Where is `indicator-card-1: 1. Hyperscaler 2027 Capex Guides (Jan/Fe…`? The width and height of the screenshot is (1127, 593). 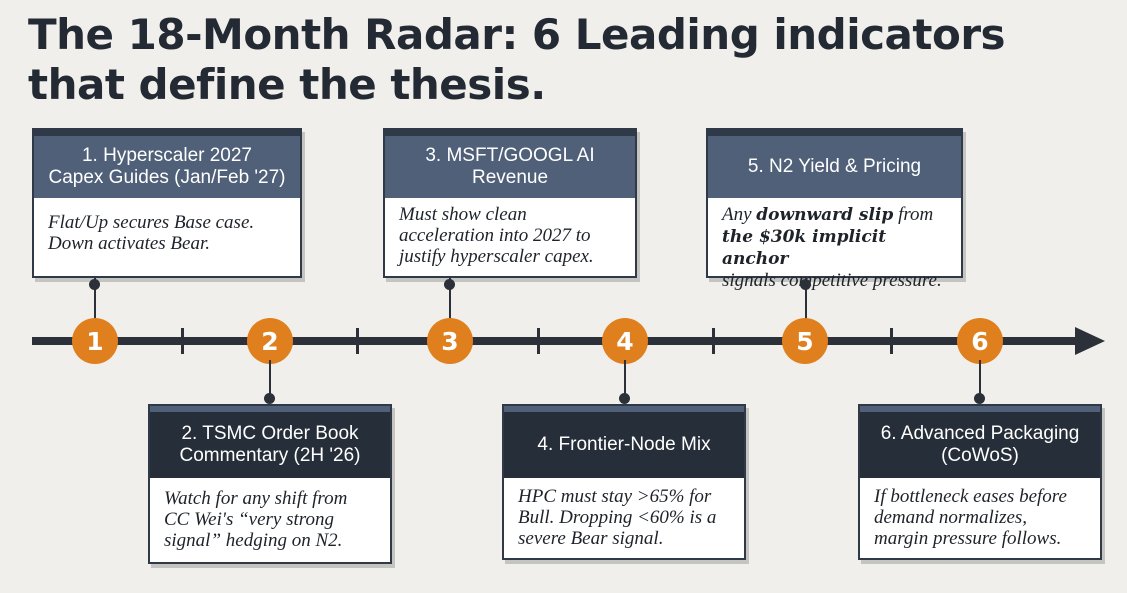 indicator-card-1: 1. Hyperscaler 2027 Capex Guides (Jan/Fe… is located at coordinates (167, 203).